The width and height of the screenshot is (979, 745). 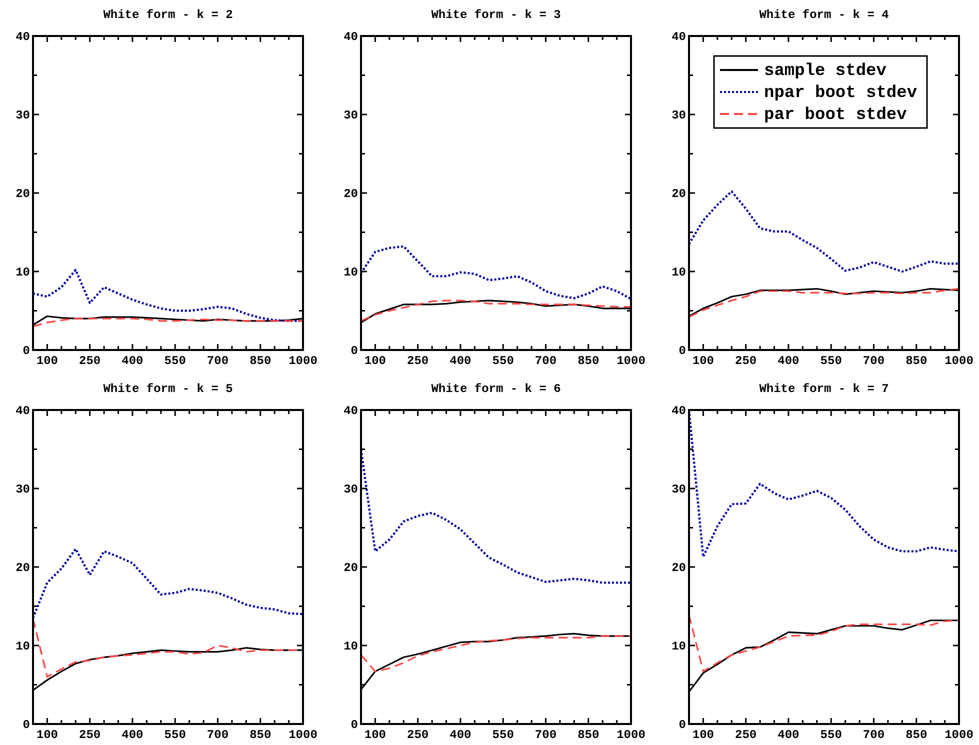 What do you see at coordinates (824, 389) in the screenshot?
I see `chart-title: White form - k = 7` at bounding box center [824, 389].